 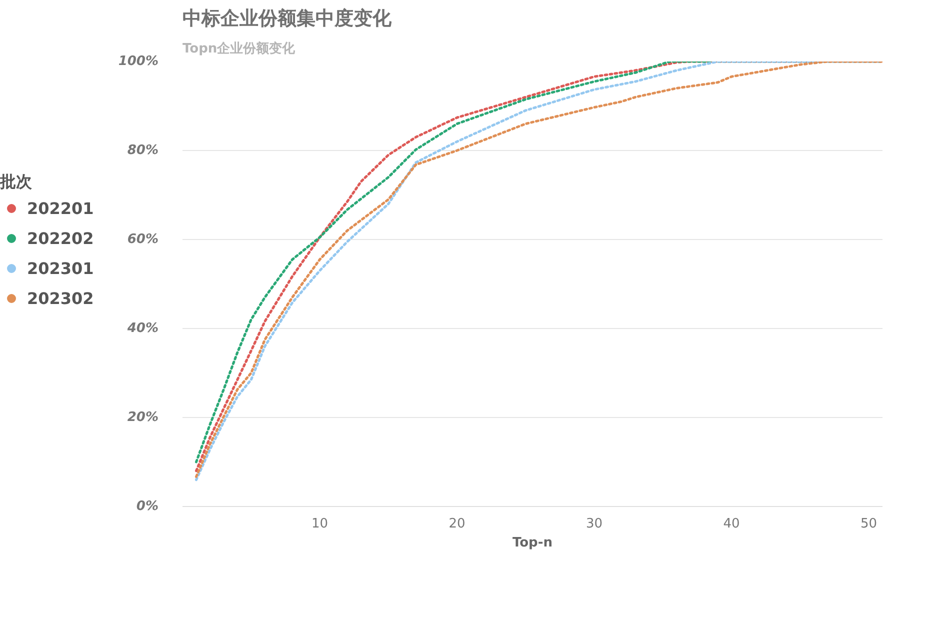 What do you see at coordinates (869, 524) in the screenshot?
I see `x-tick-label: 50` at bounding box center [869, 524].